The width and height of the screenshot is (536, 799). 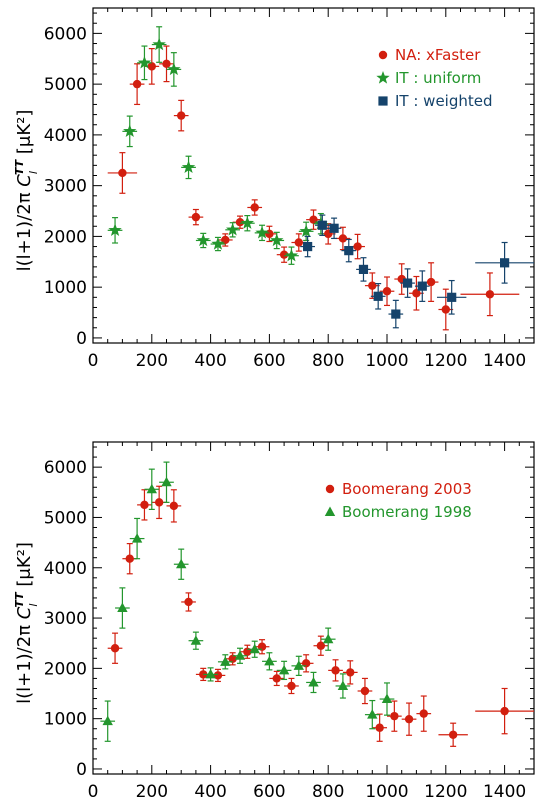 What do you see at coordinates (269, 790) in the screenshot?
I see `x-tick-label: 600` at bounding box center [269, 790].